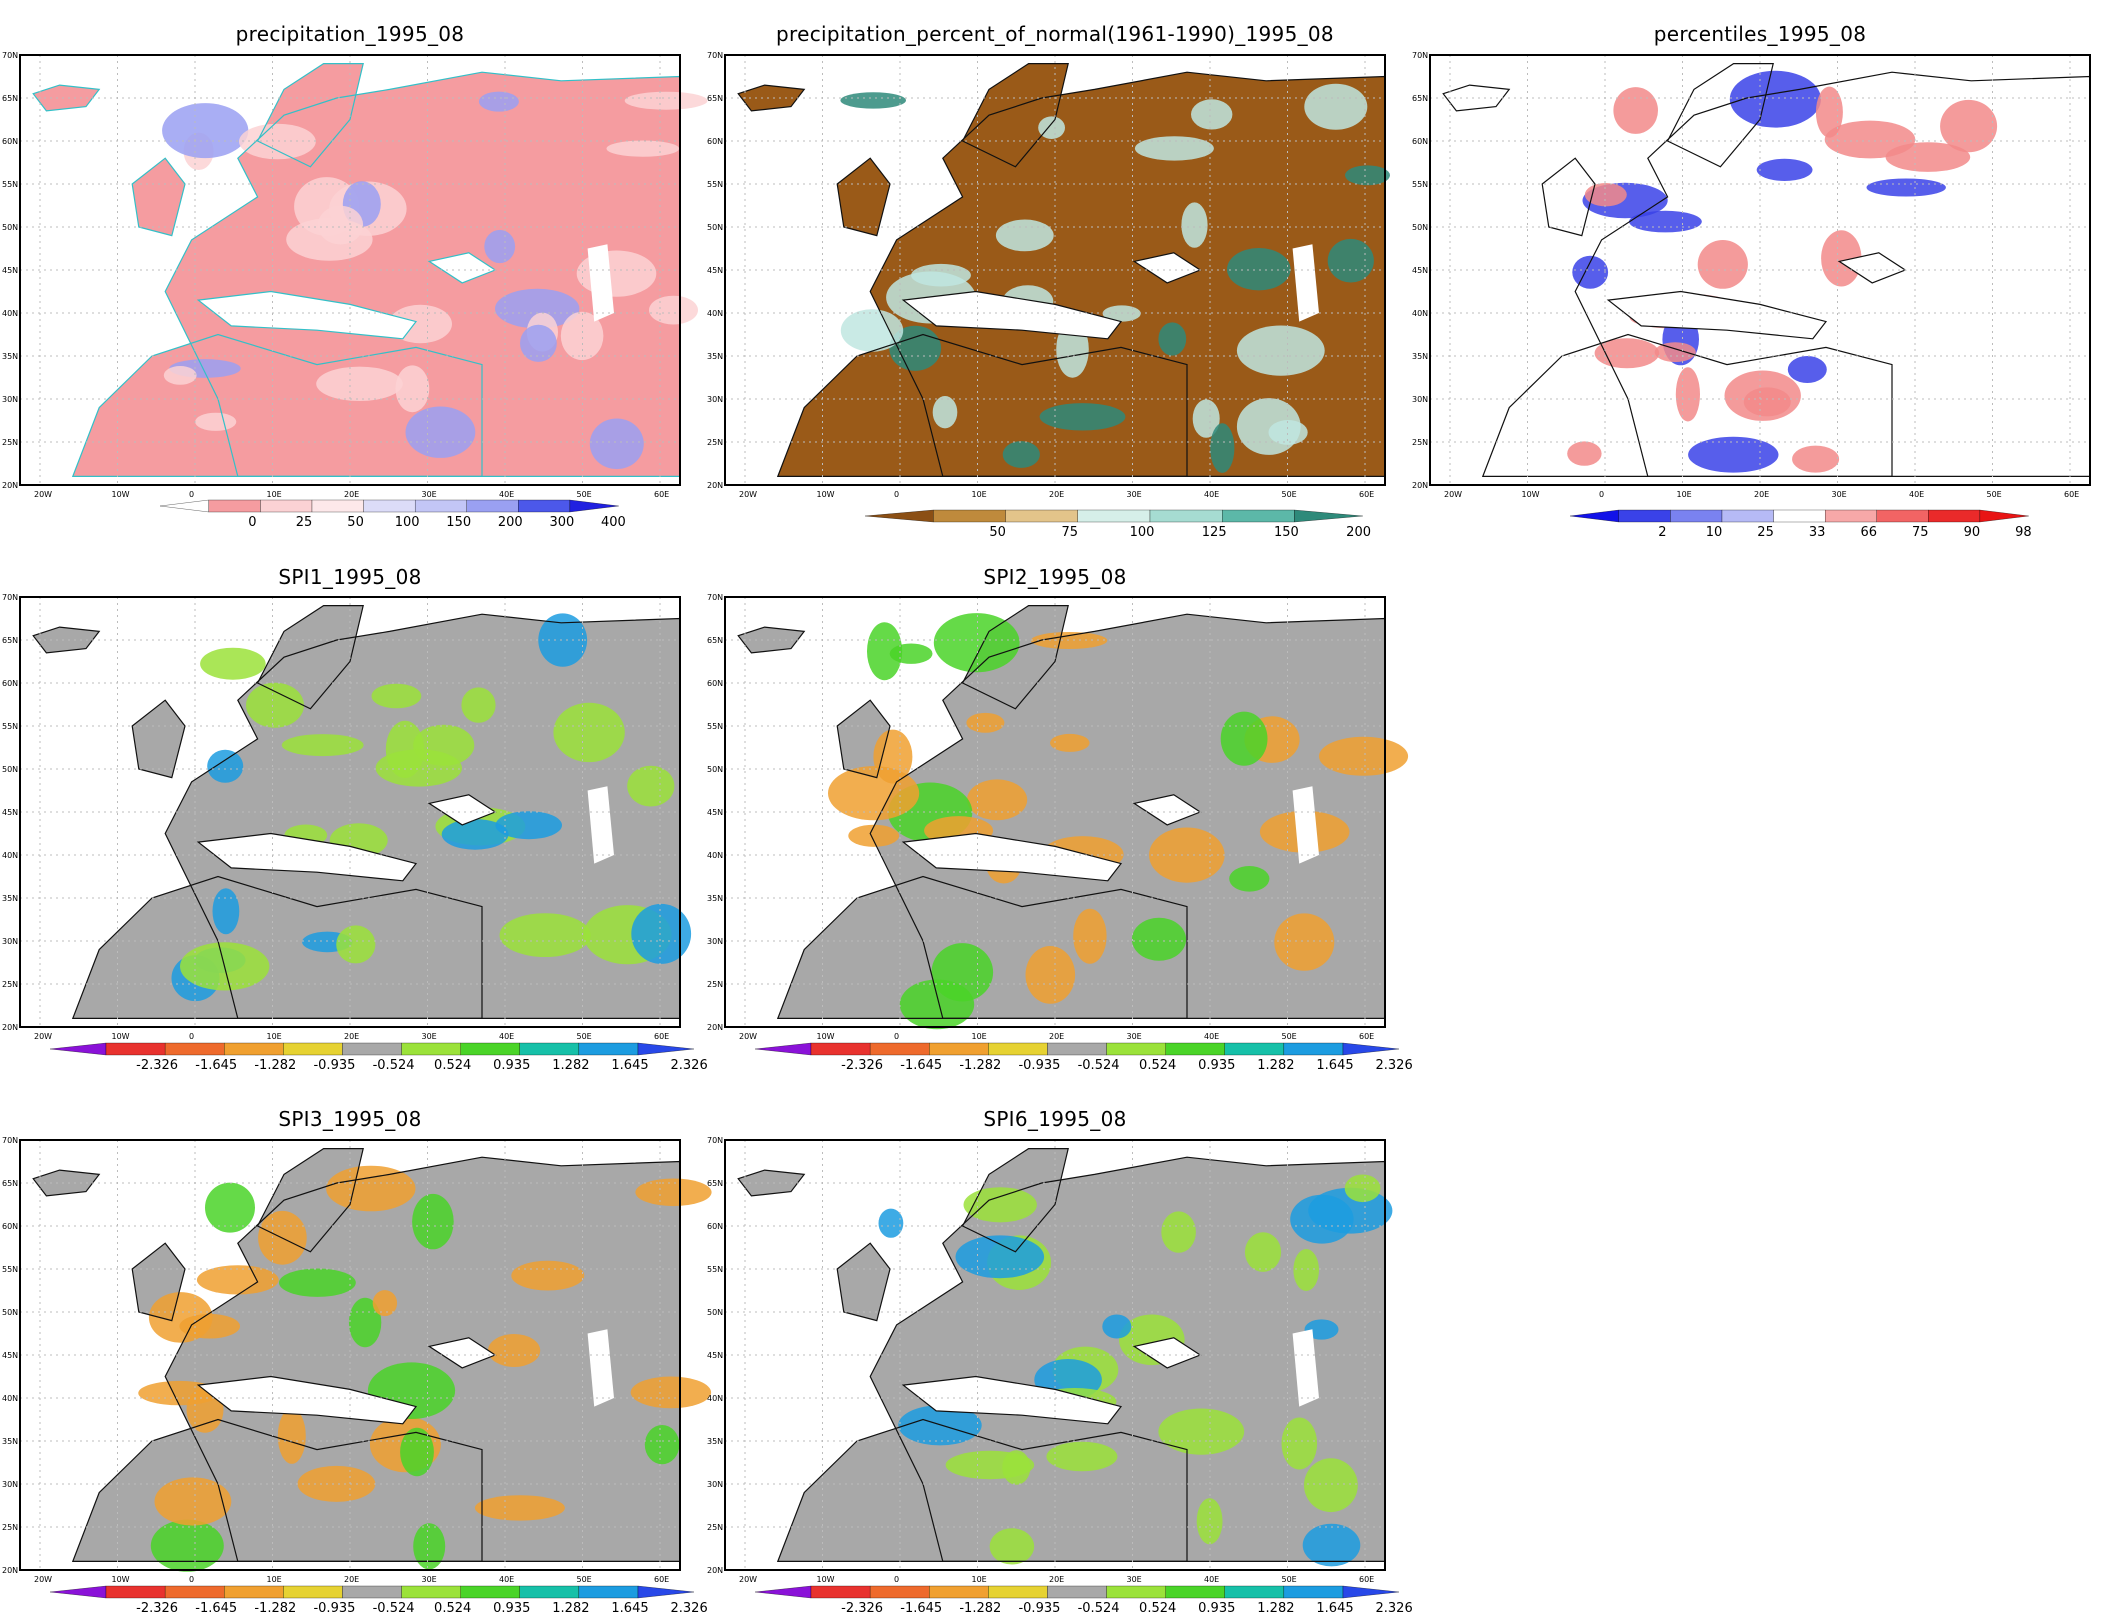 Image resolution: width=2106 pixels, height=1620 pixels. What do you see at coordinates (10, 184) in the screenshot?
I see `lat-tick-label: 55N` at bounding box center [10, 184].